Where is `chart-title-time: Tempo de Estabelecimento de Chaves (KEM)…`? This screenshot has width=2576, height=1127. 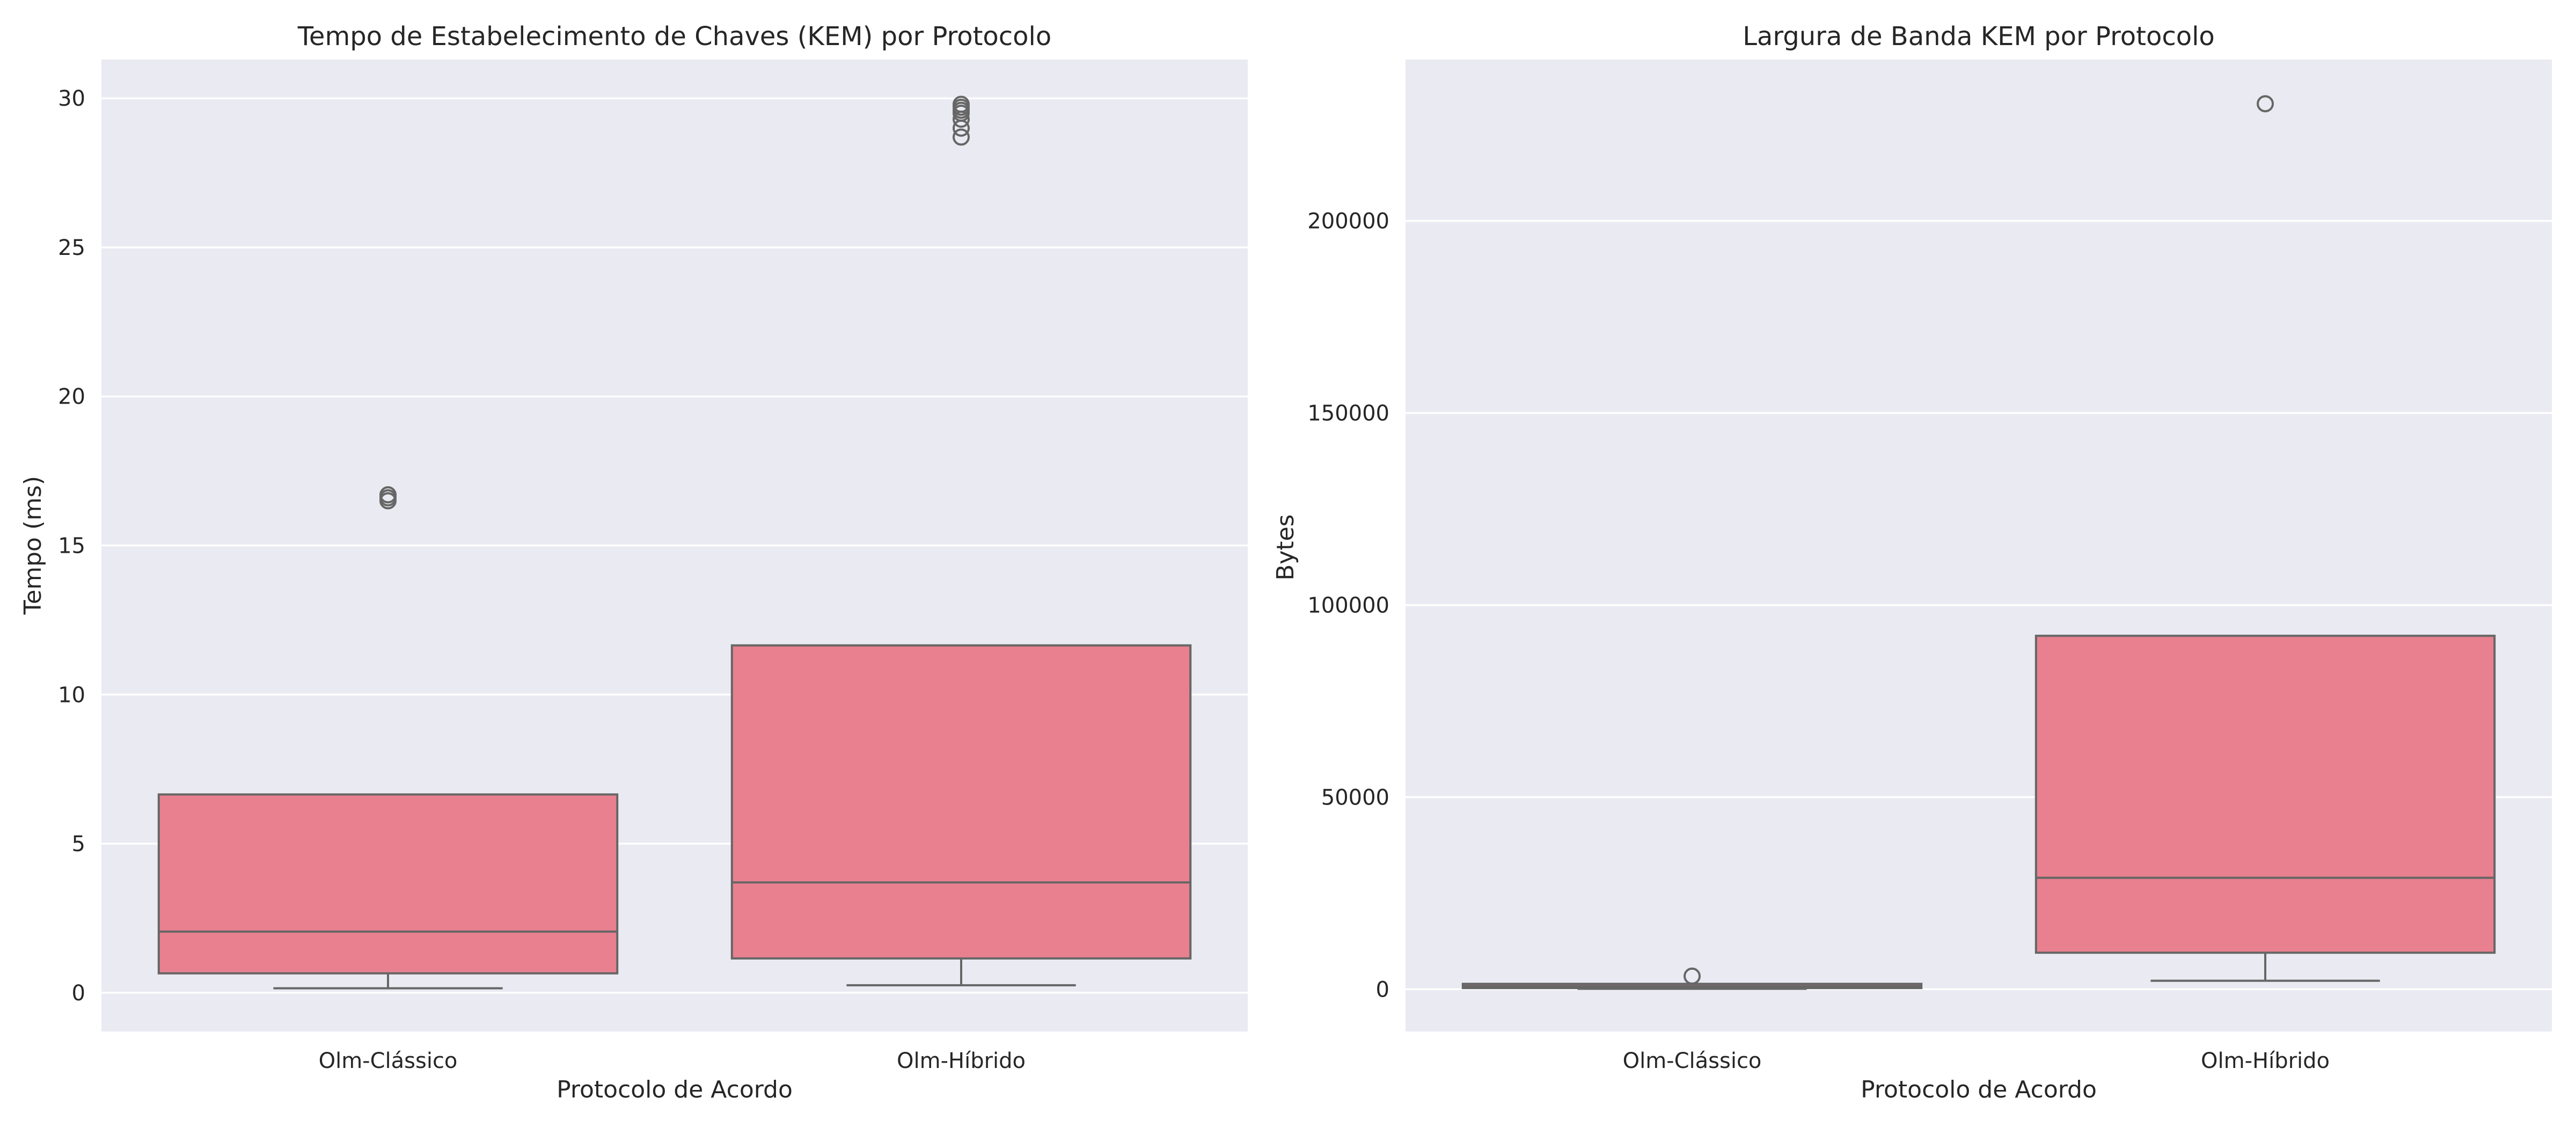 chart-title-time: Tempo de Estabelecimento de Chaves (KEM)… is located at coordinates (674, 36).